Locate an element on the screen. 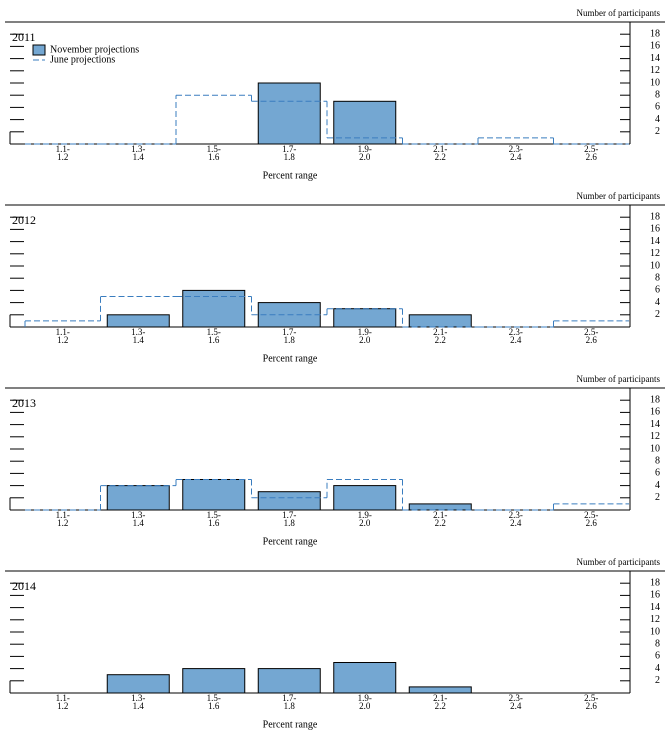  panel-title: 2014 is located at coordinates (24, 586).